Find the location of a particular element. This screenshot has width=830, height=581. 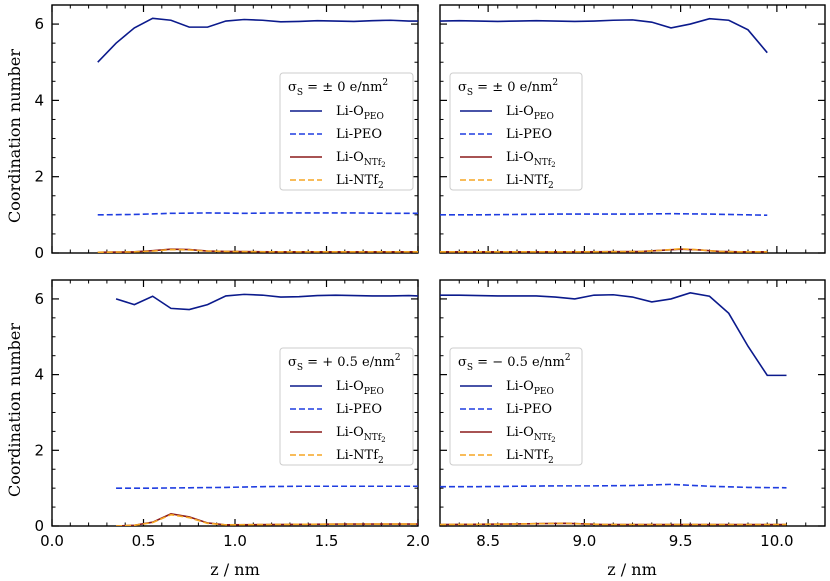

x-tick-label: 0.5 is located at coordinates (144, 541).